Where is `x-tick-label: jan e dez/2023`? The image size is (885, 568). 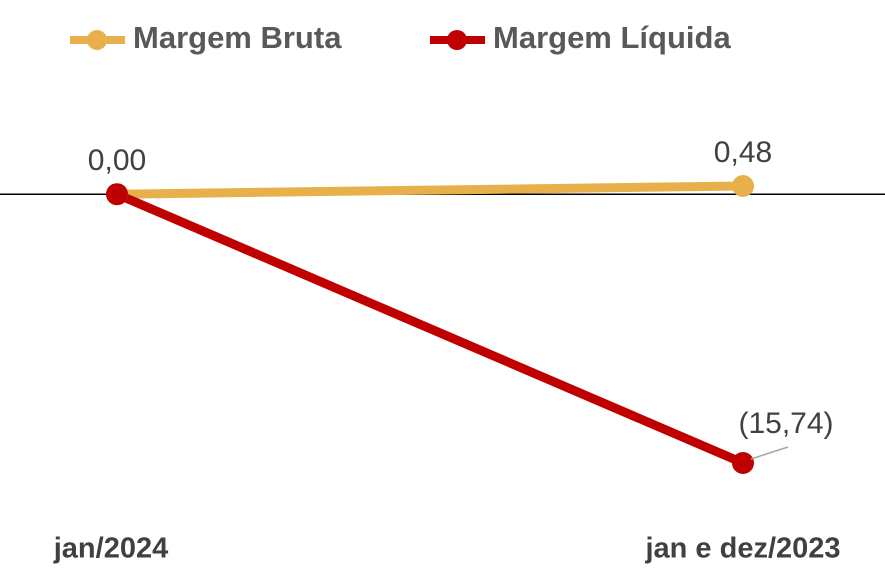 x-tick-label: jan e dez/2023 is located at coordinates (742, 549).